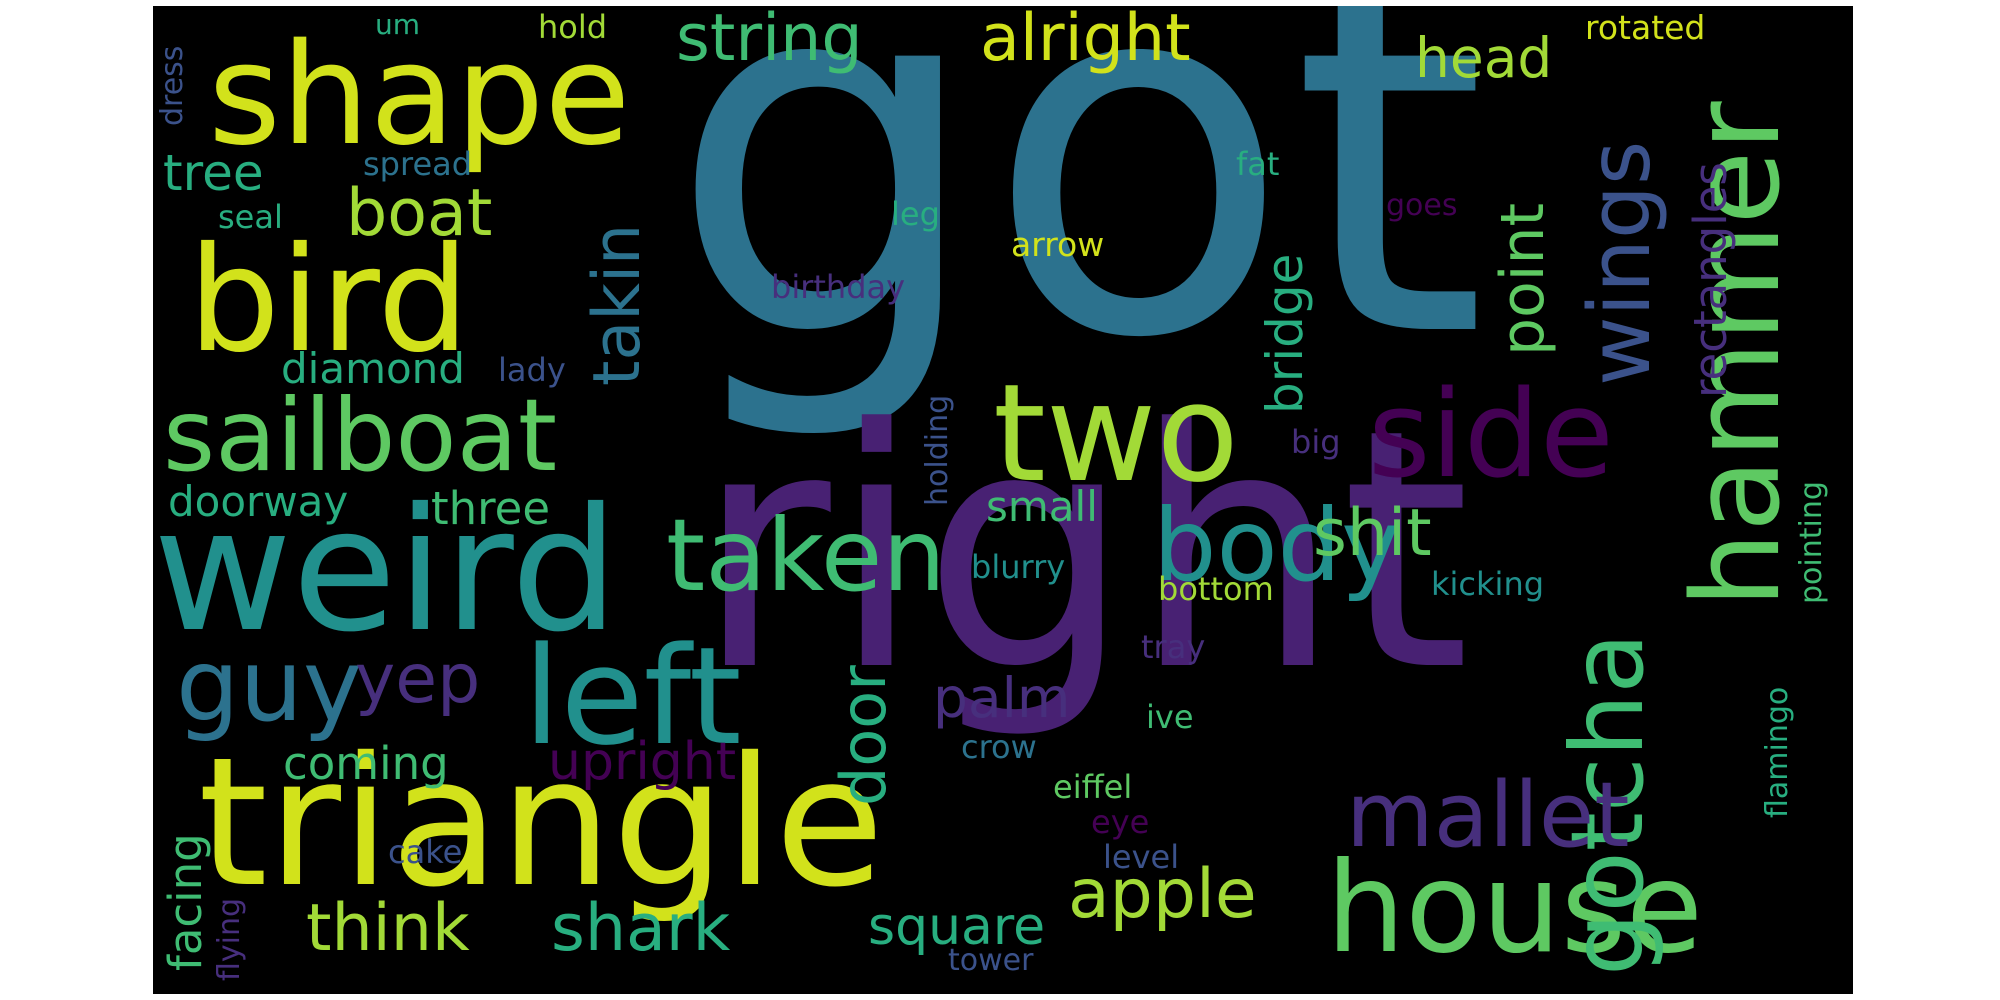 This screenshot has width=2000, height=1000. I want to click on word-right: right, so click(1083, 551).